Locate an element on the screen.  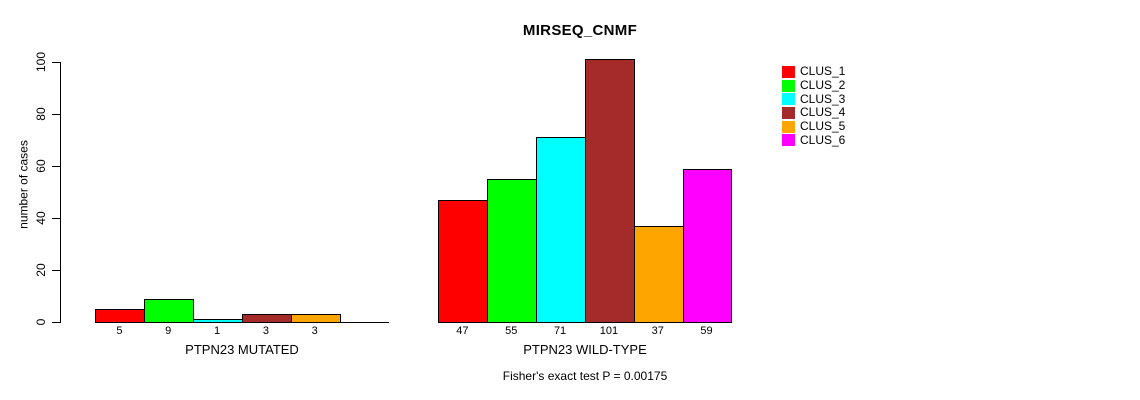
bar-value-label: 101 is located at coordinates (609, 331).